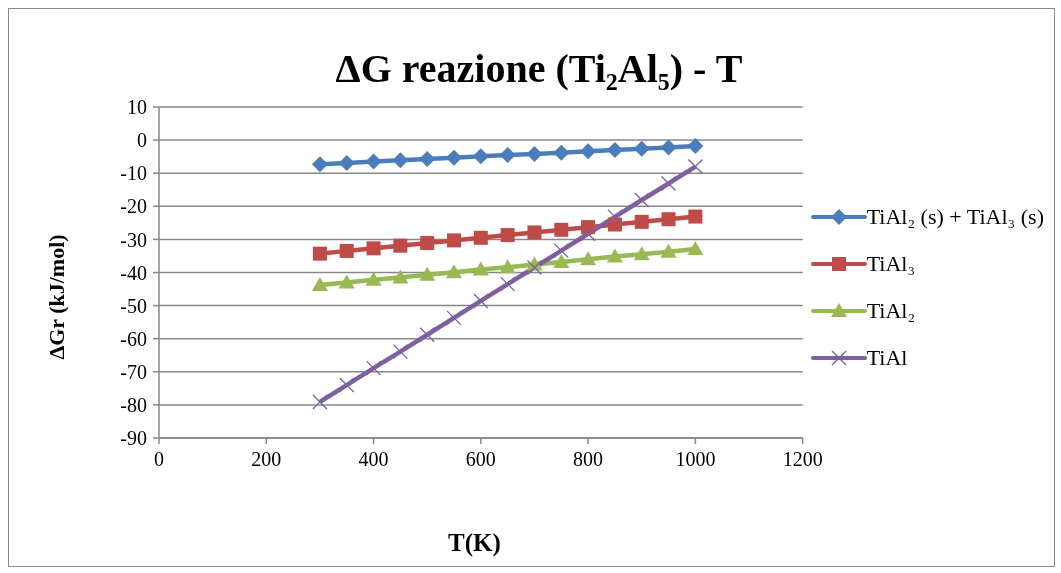 Image resolution: width=1061 pixels, height=573 pixels. What do you see at coordinates (266, 459) in the screenshot?
I see `x-tick-label: 200` at bounding box center [266, 459].